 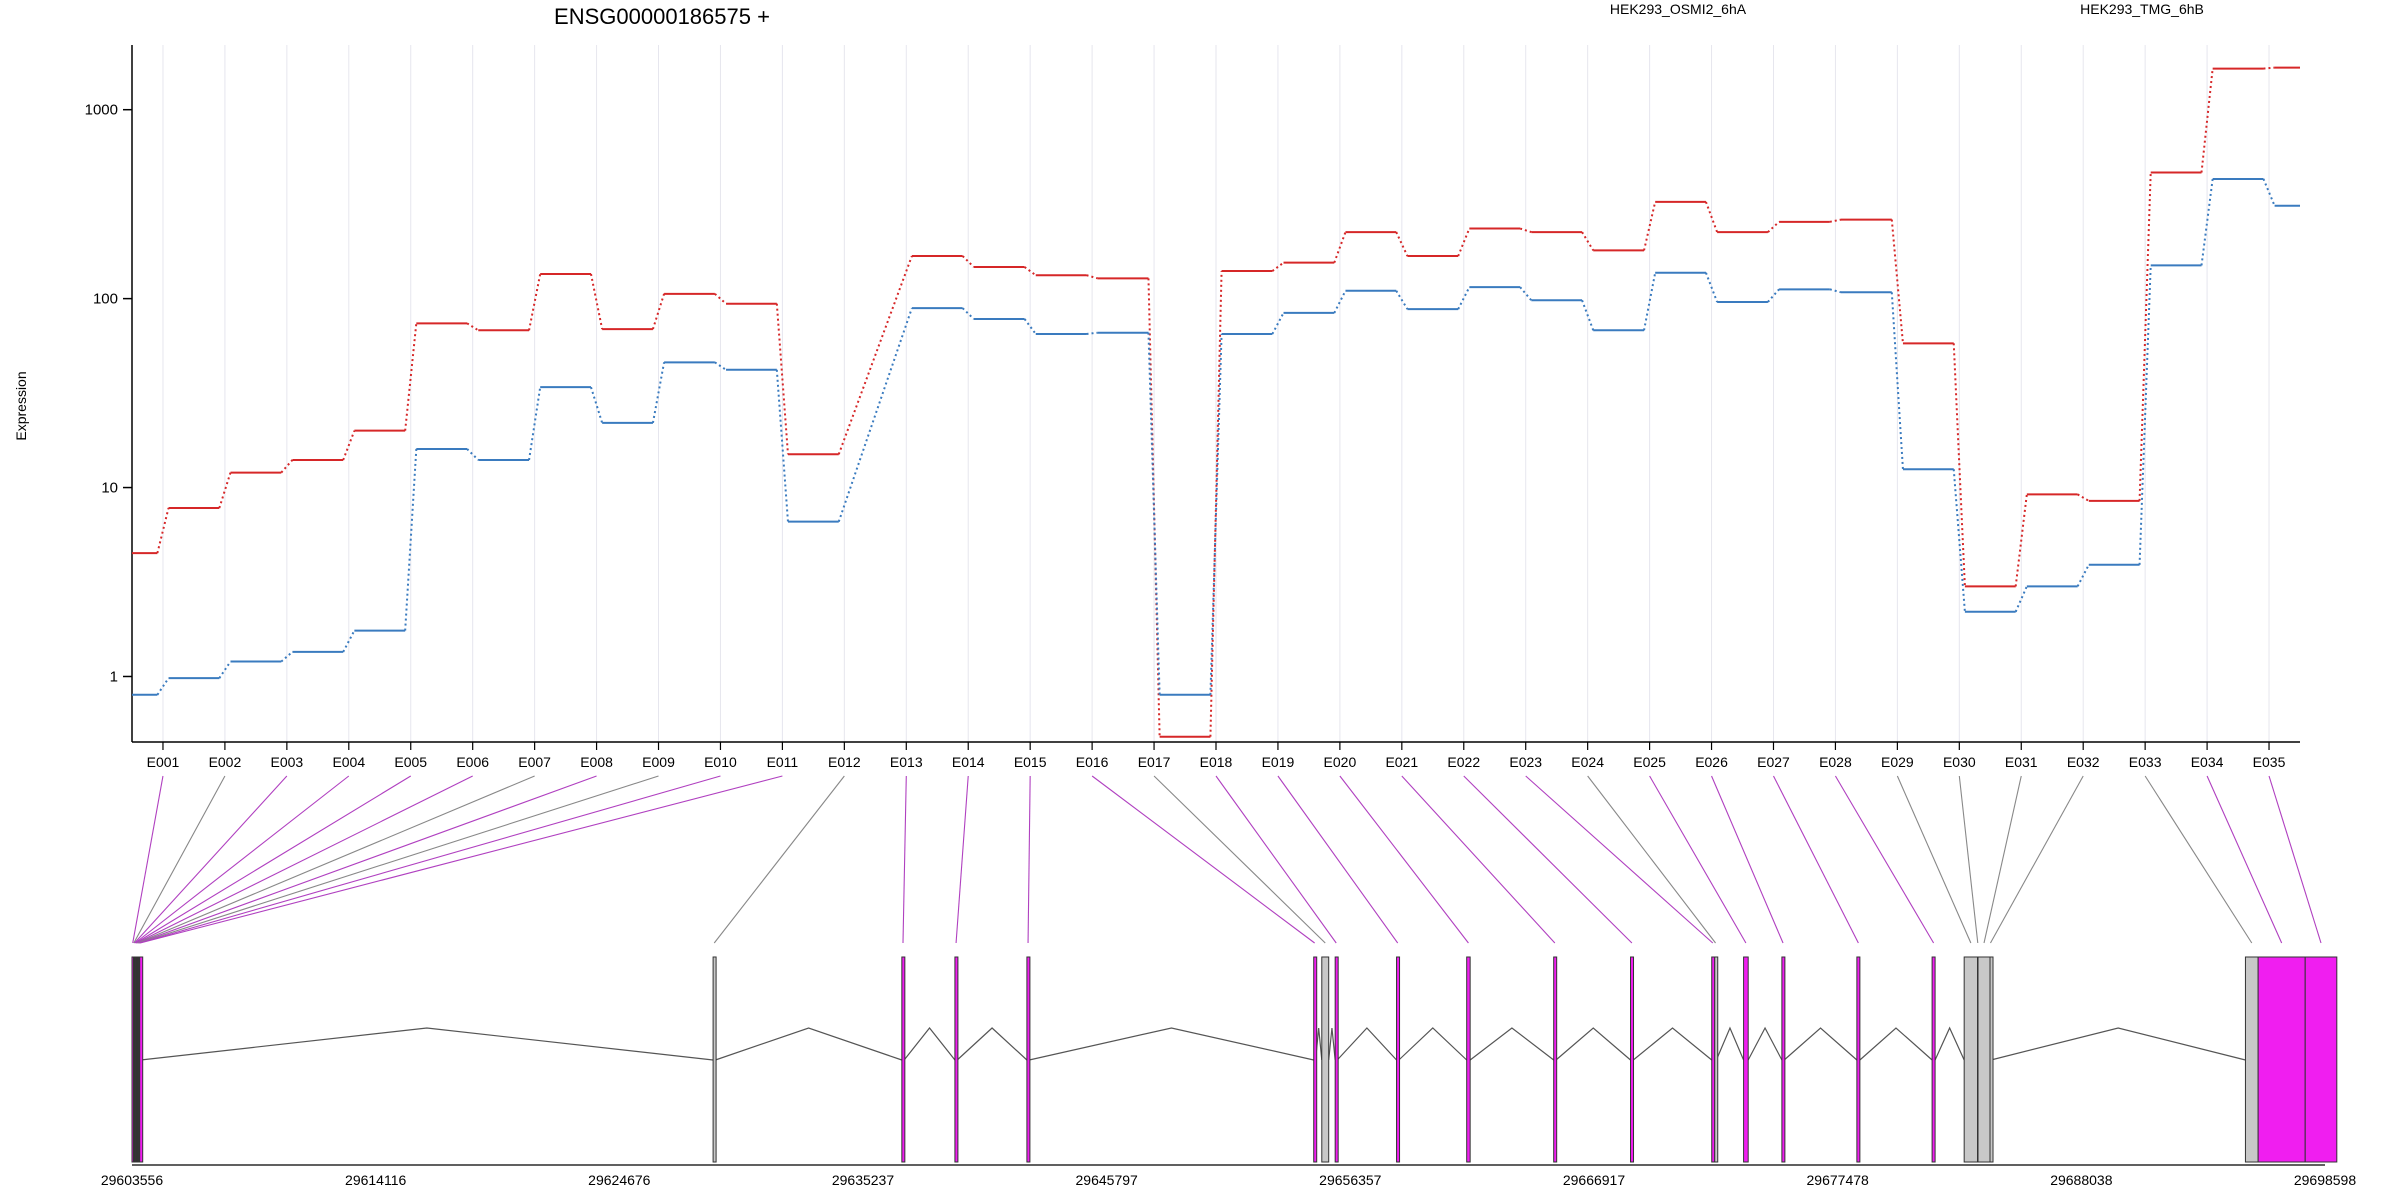 What do you see at coordinates (148, 859) in the screenshot?
I see `connector-e001` at bounding box center [148, 859].